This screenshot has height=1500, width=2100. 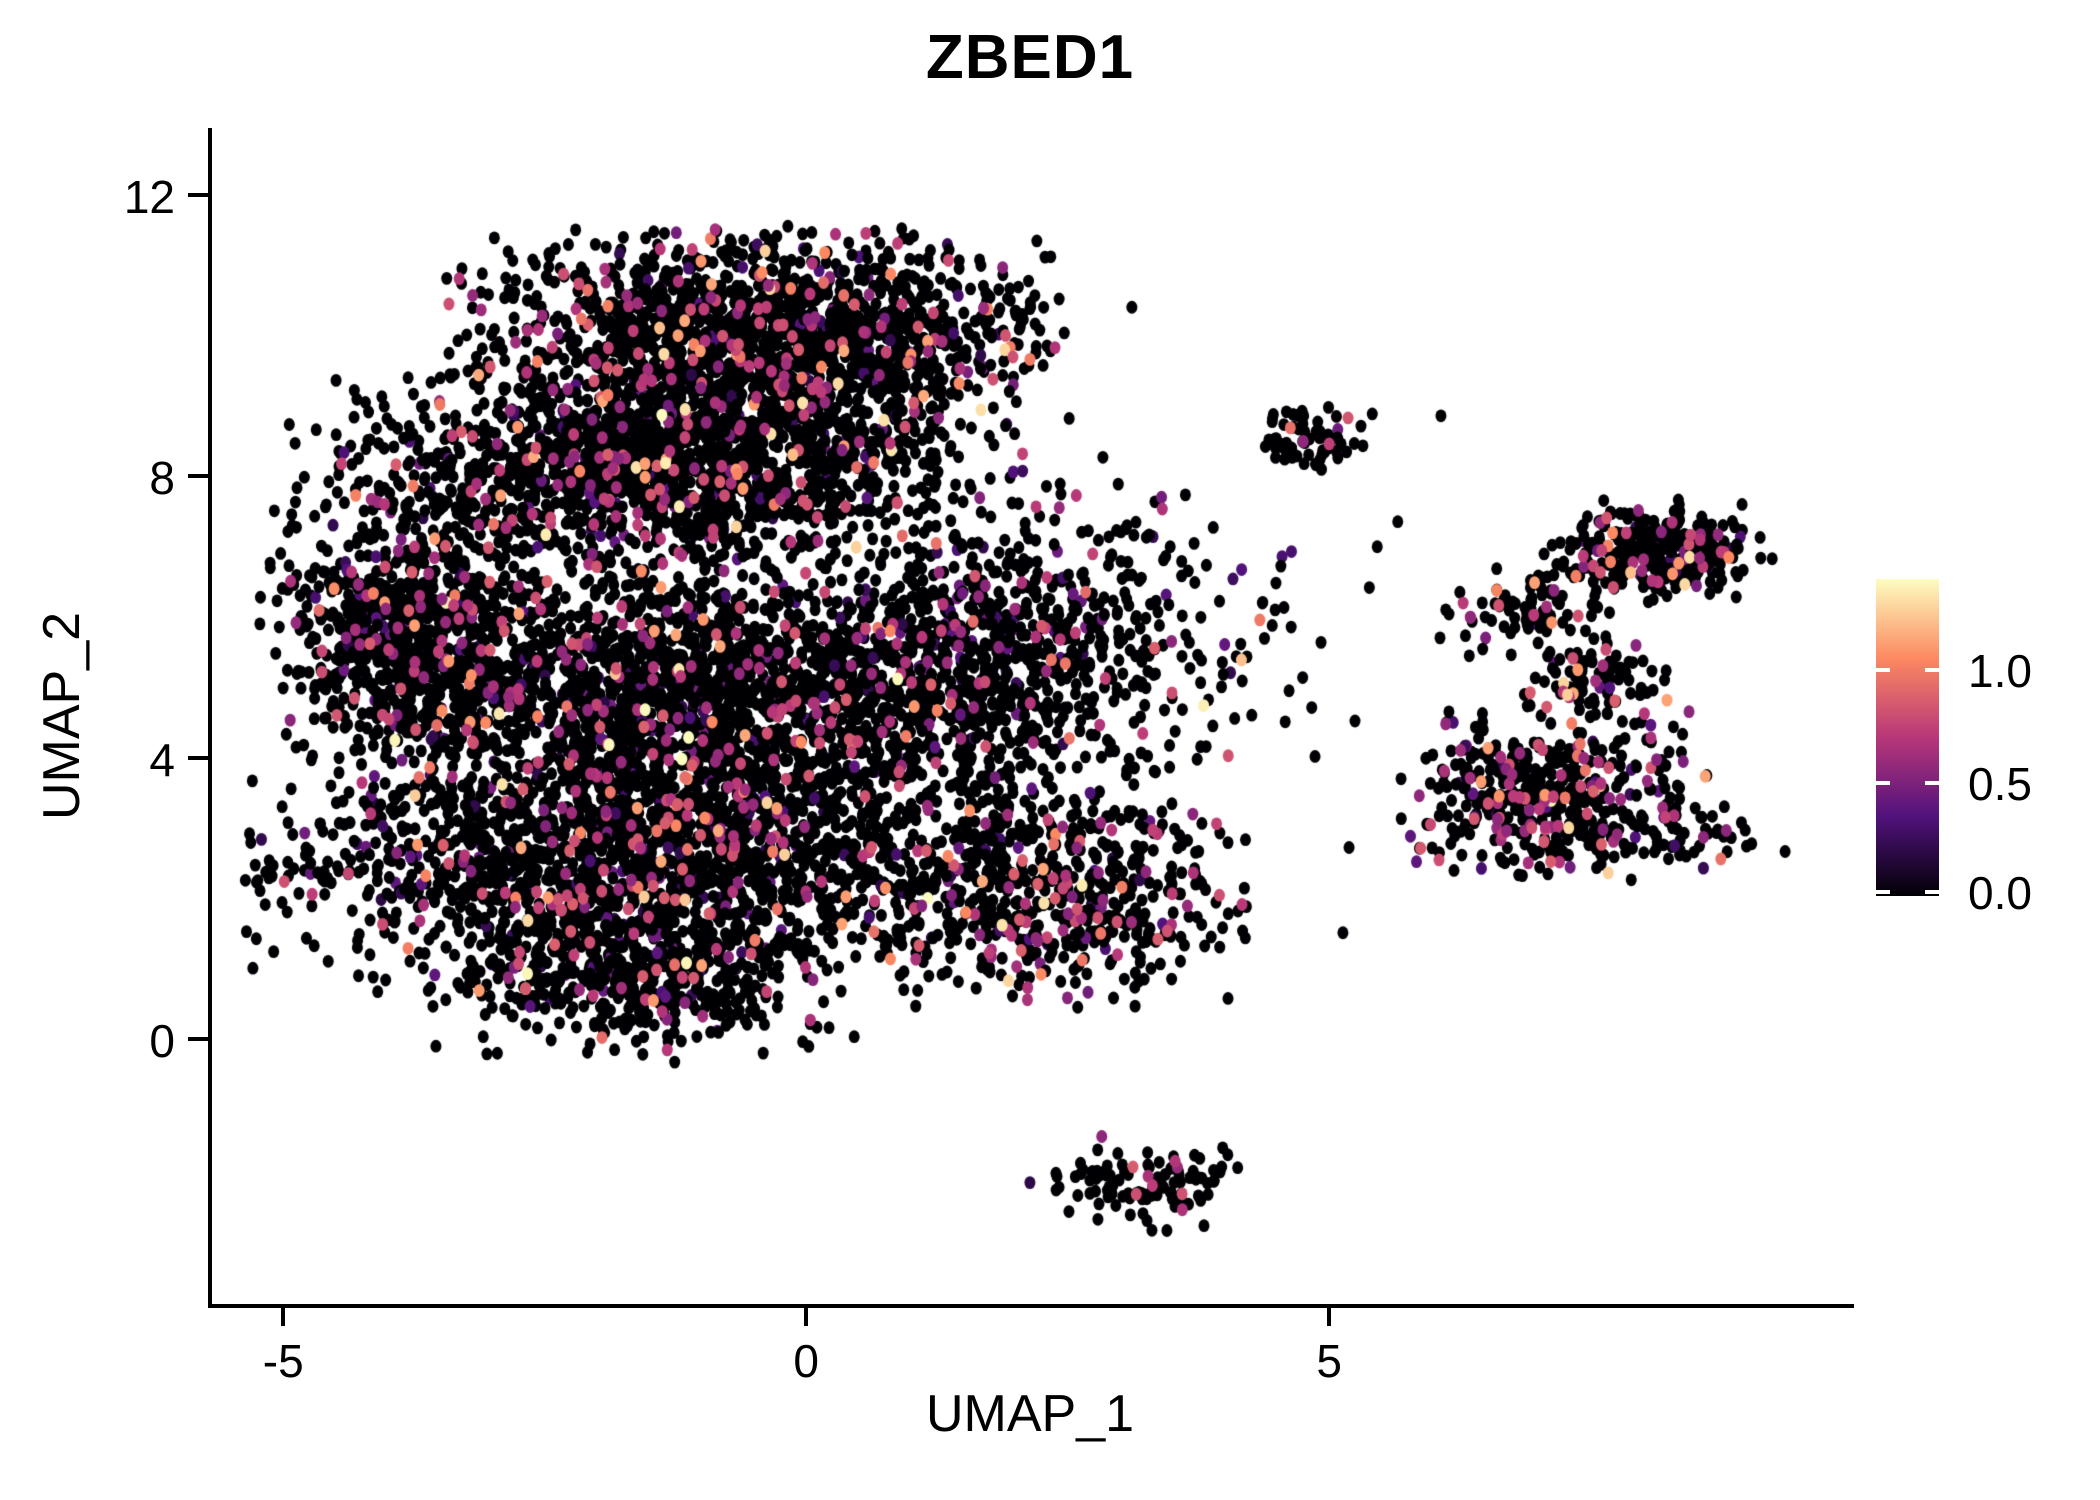 What do you see at coordinates (1030, 1414) in the screenshot?
I see `x-axis-title: UMAP_1` at bounding box center [1030, 1414].